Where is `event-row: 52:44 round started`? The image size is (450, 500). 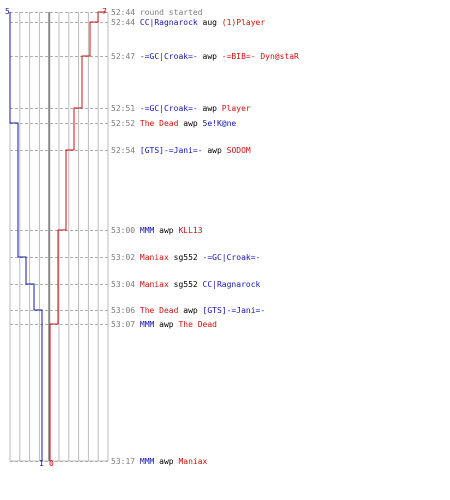
event-row: 52:44 round started is located at coordinates (157, 12).